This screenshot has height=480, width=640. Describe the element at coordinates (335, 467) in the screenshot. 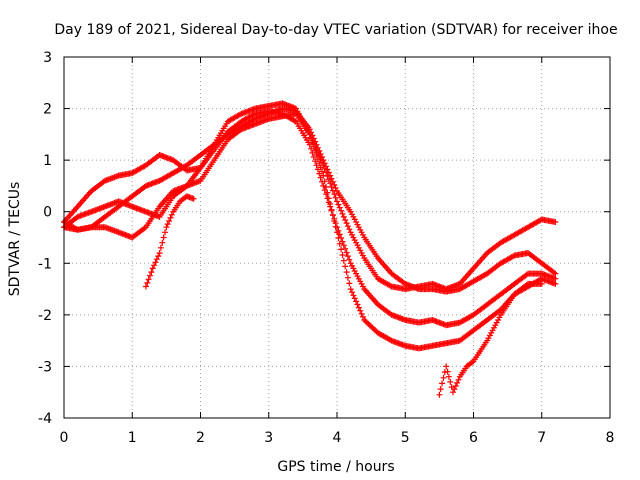

I see `x-axis-label: GPS time / hours` at that location.